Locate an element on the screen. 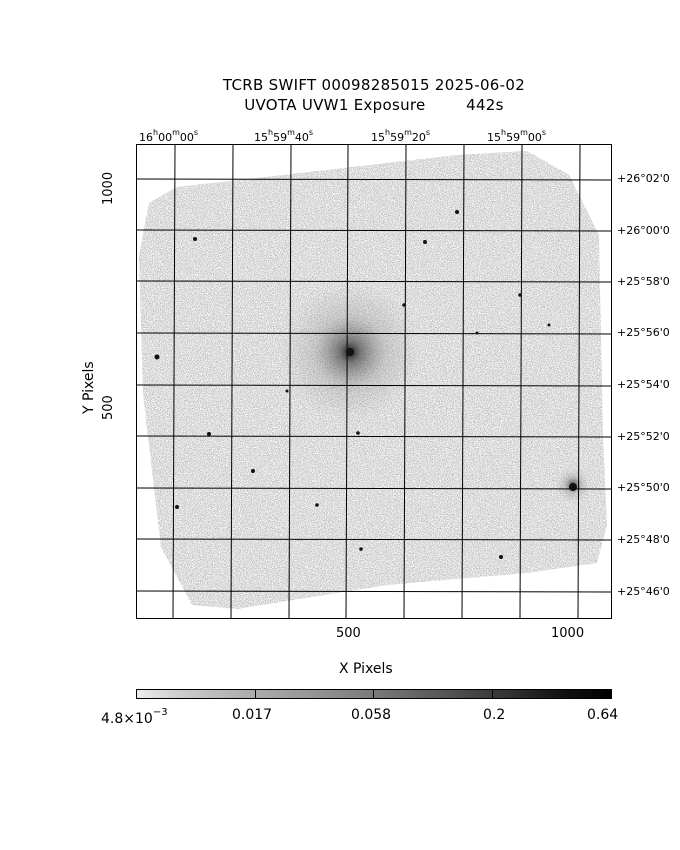  y-axis-label: Y Pixels is located at coordinates (89, 387).